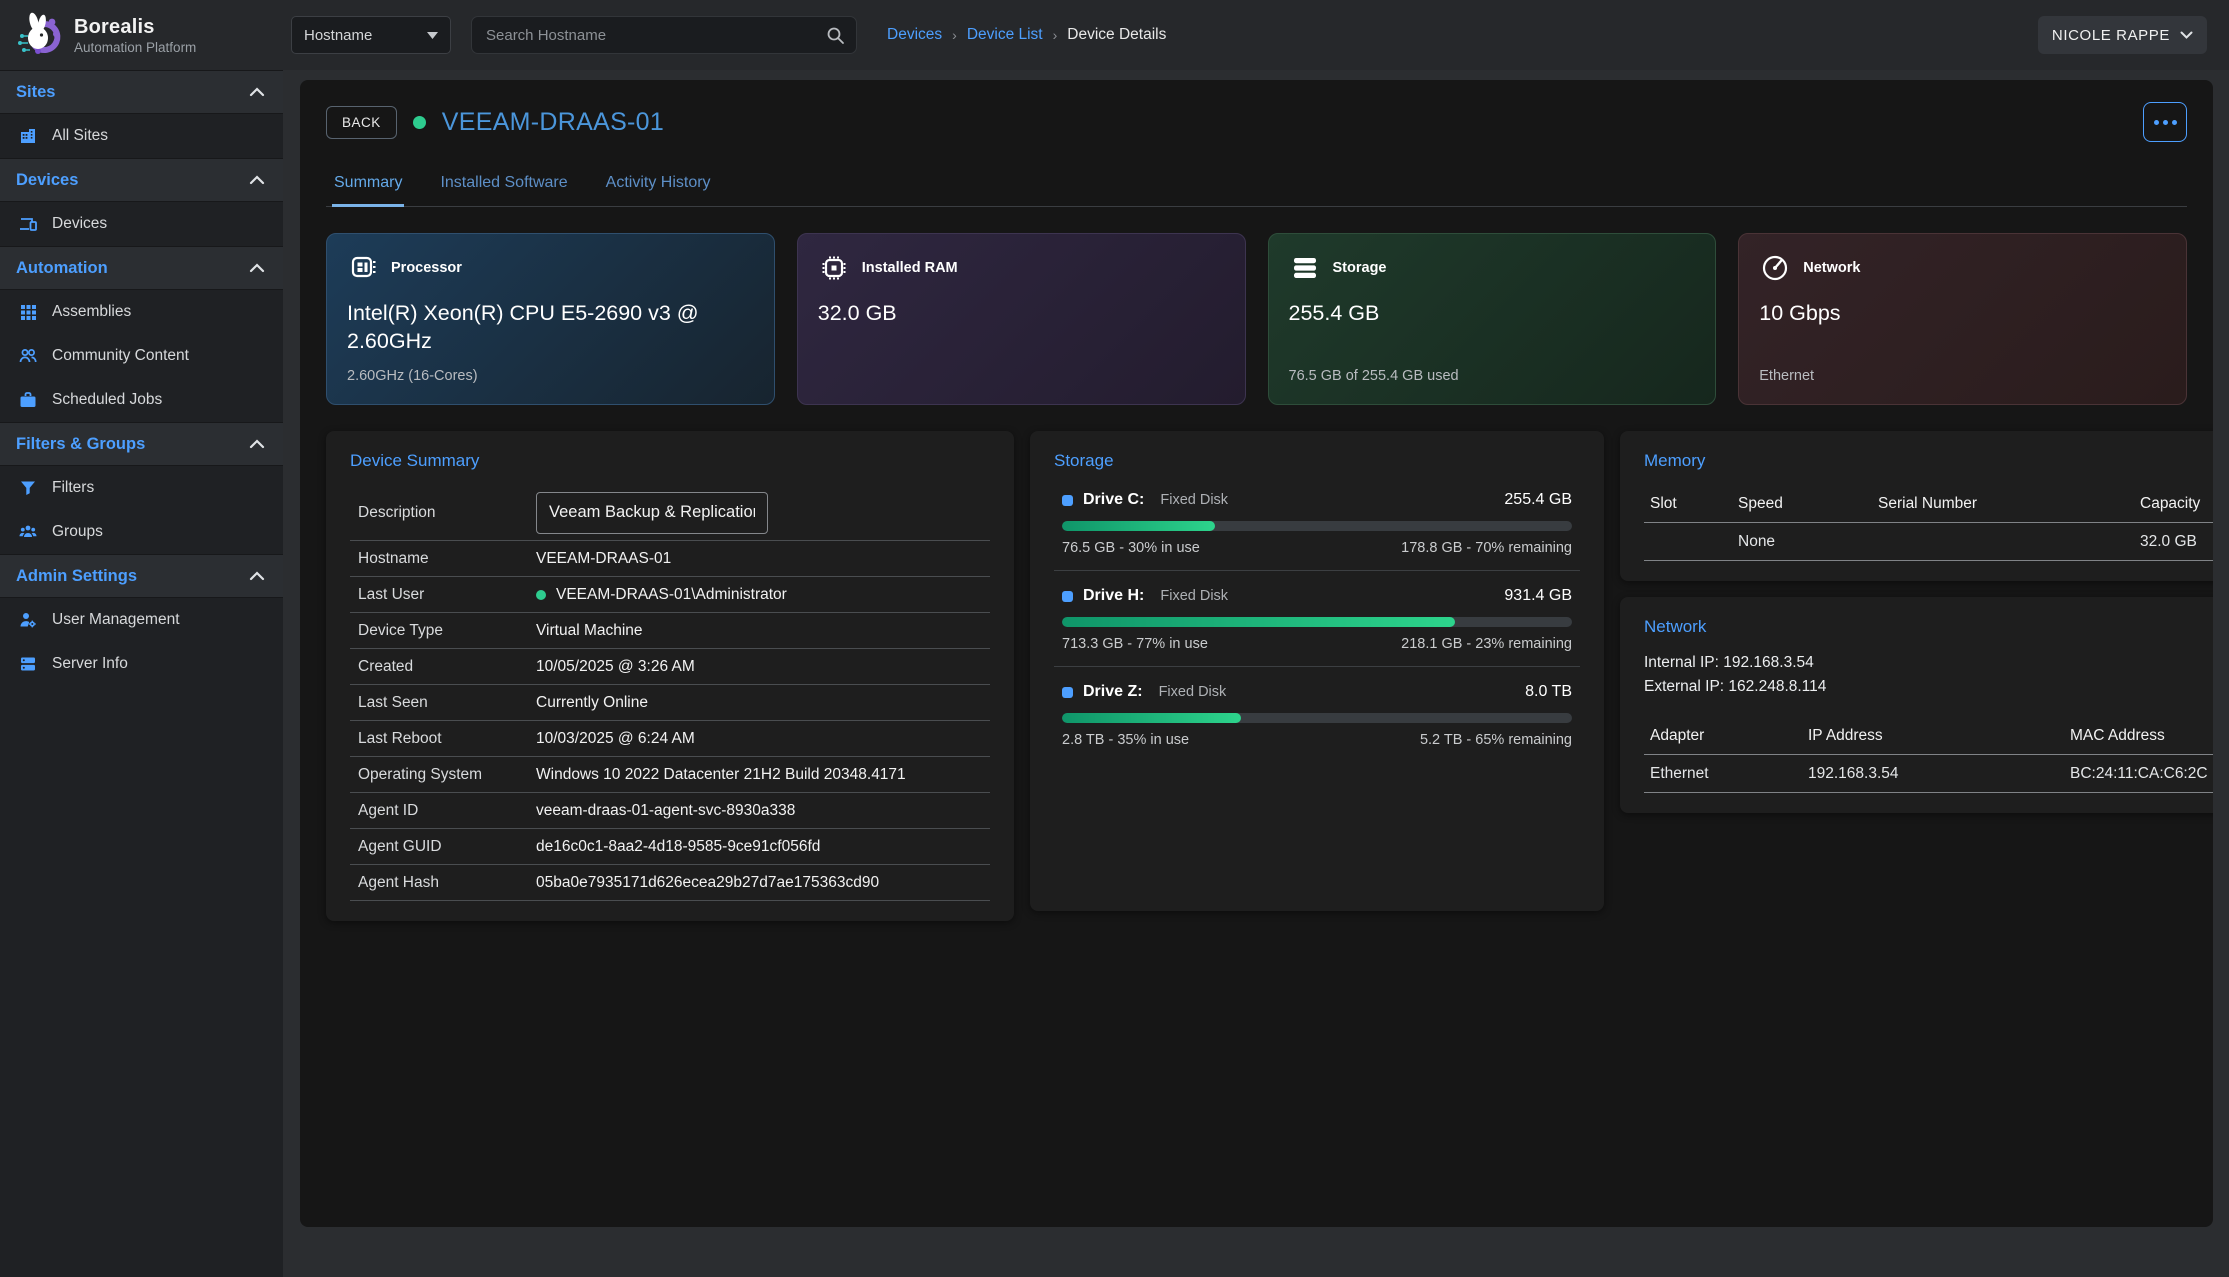  Describe the element at coordinates (658, 182) in the screenshot. I see `tab-activity-history: Activity History` at that location.